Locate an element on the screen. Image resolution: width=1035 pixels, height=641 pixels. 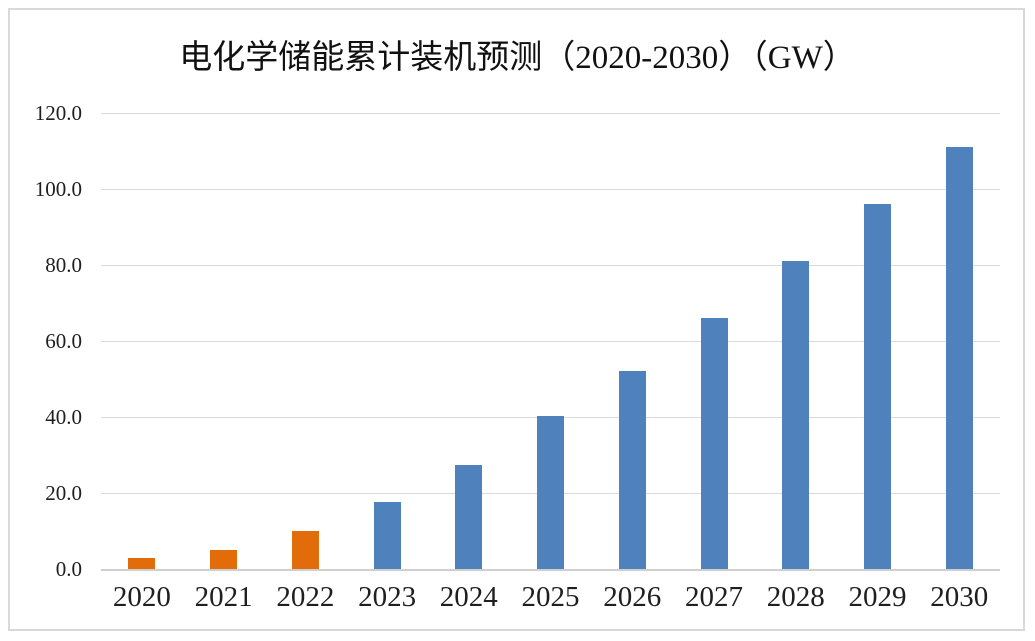
bar-slot-2029 is located at coordinates (878, 341).